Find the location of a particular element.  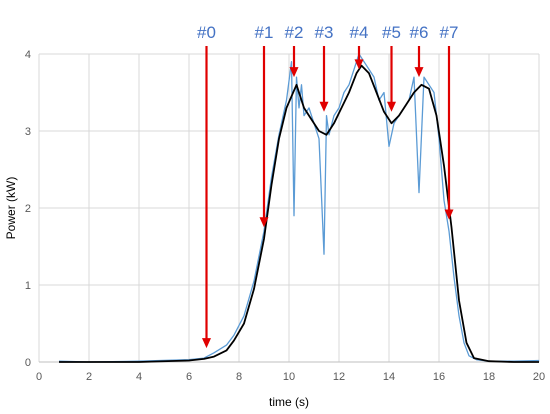

annotation-n1: #1 is located at coordinates (264, 125).